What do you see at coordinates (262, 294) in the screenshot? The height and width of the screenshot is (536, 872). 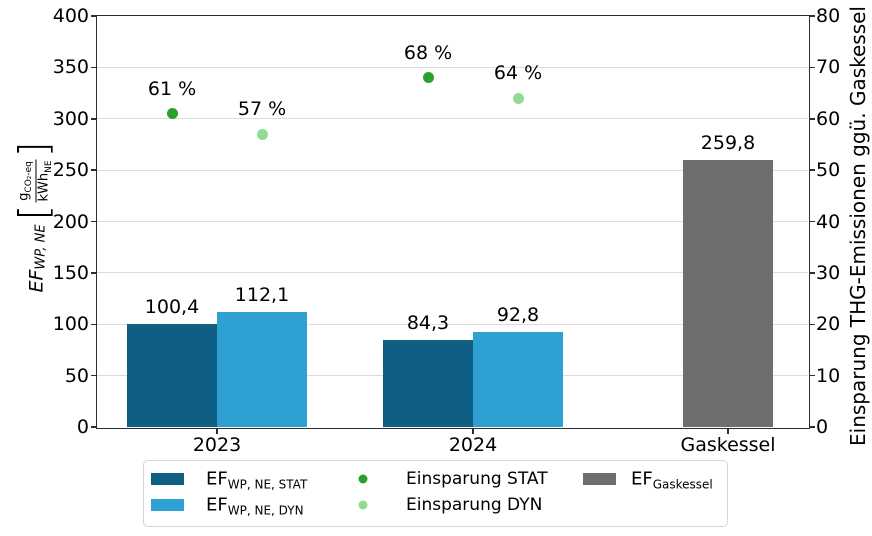 I see `bar-value-label: 112,1` at bounding box center [262, 294].